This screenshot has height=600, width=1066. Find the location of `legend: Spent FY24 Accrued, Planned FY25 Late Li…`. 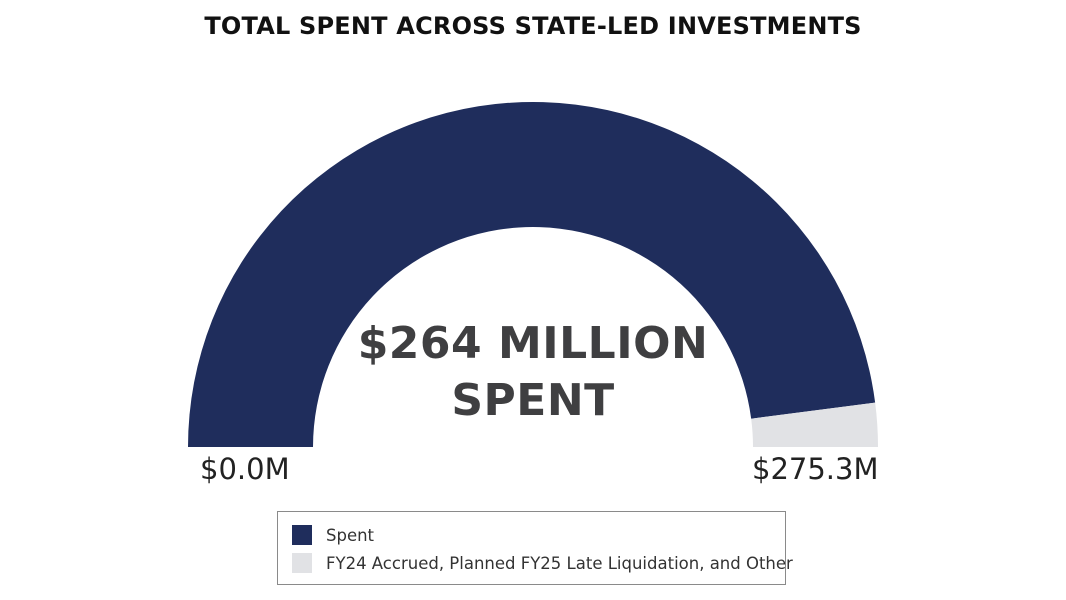

legend: Spent FY24 Accrued, Planned FY25 Late Li… is located at coordinates (535, 548).